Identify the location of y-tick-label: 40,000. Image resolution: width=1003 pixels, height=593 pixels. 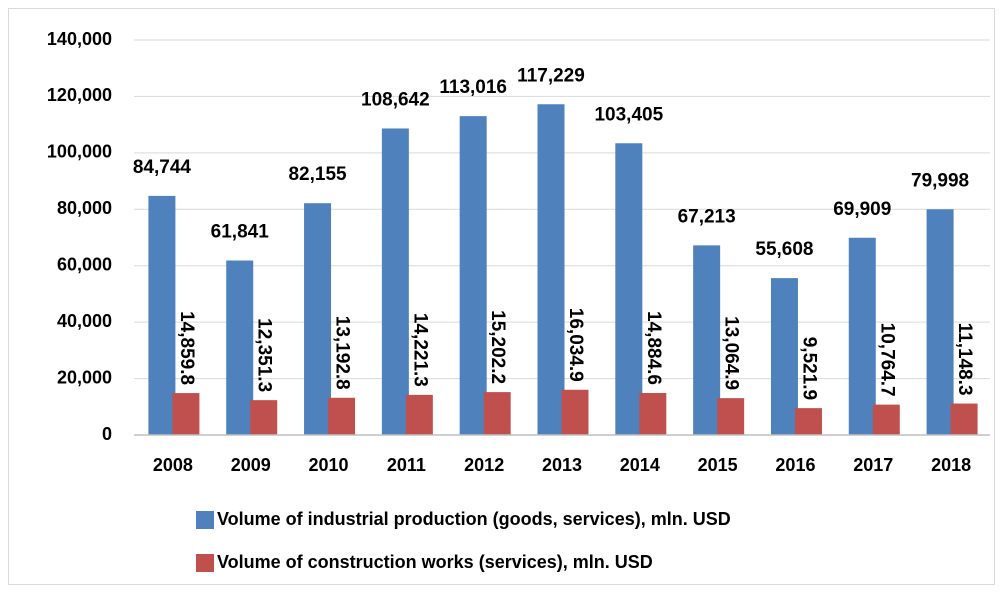
(84, 321).